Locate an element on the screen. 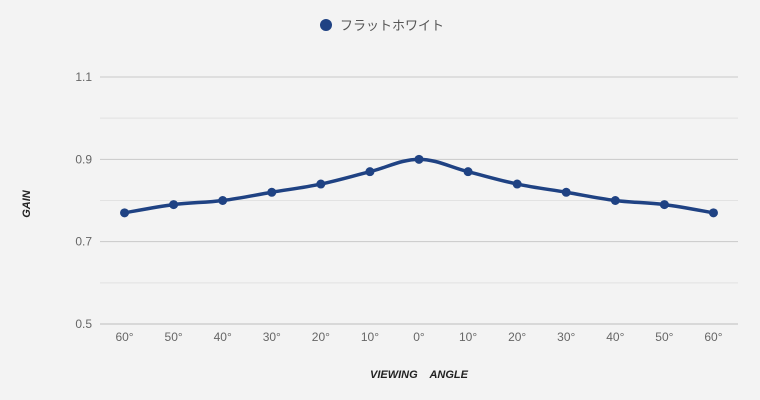 The width and height of the screenshot is (760, 400). legend: フラットホワイト is located at coordinates (382, 26).